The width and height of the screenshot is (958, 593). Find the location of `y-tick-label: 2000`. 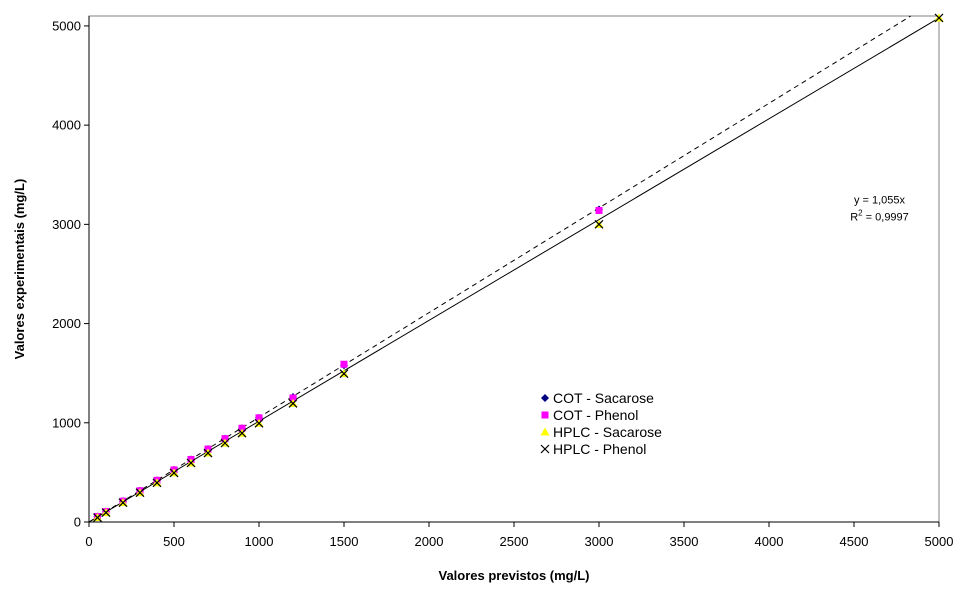

y-tick-label: 2000 is located at coordinates (66, 323).